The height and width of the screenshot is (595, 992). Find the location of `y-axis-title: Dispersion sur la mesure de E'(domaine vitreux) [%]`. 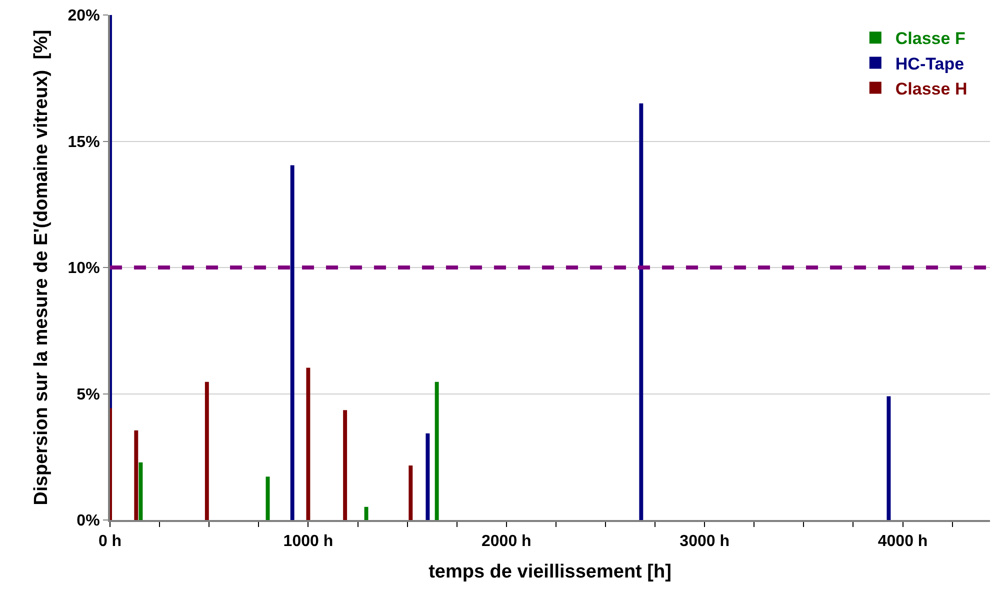

y-axis-title: Dispersion sur la mesure de E'(domaine vitreux) [%] is located at coordinates (41, 268).